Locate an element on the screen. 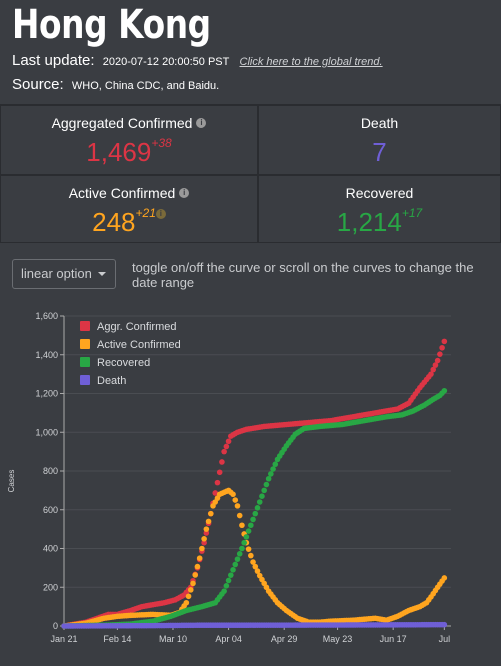  scale-option-dropdown: linear option is located at coordinates (64, 274).